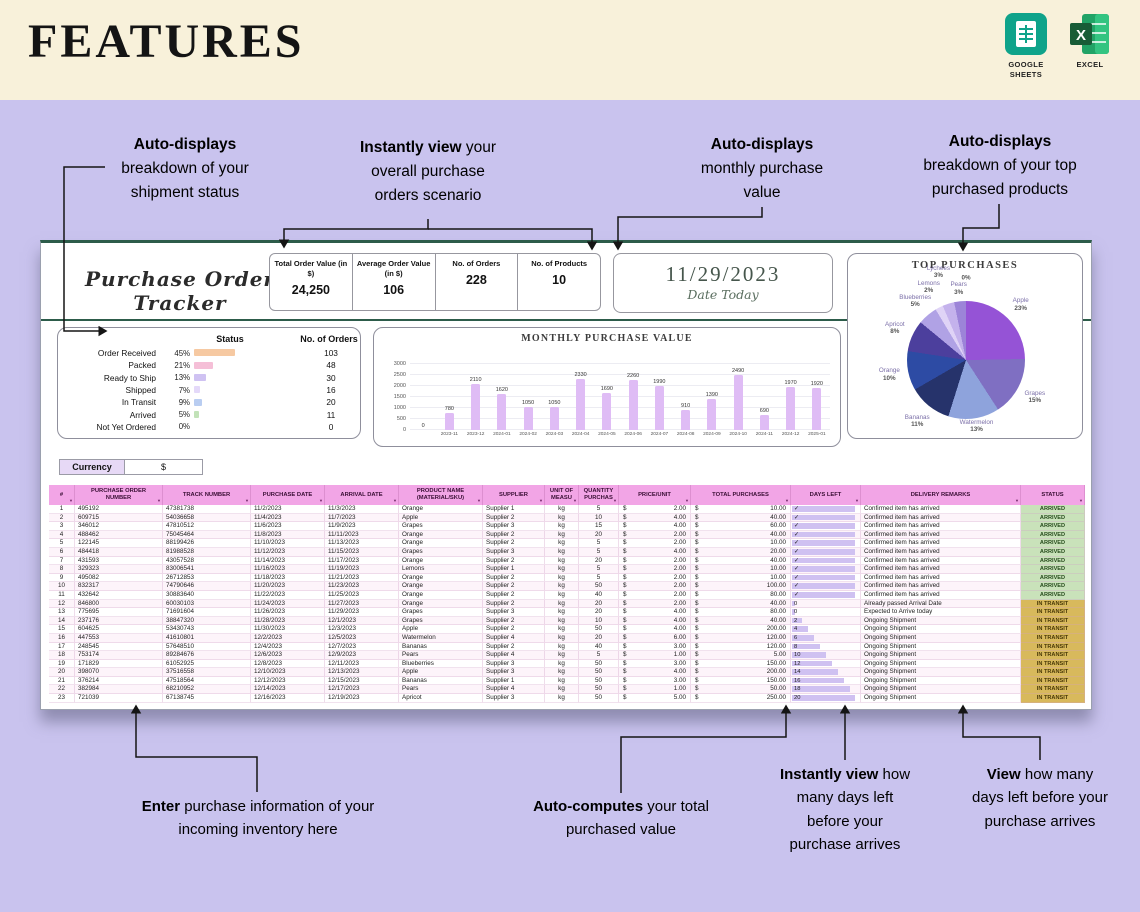  I want to click on cell-row-number: 21, so click(62, 681).